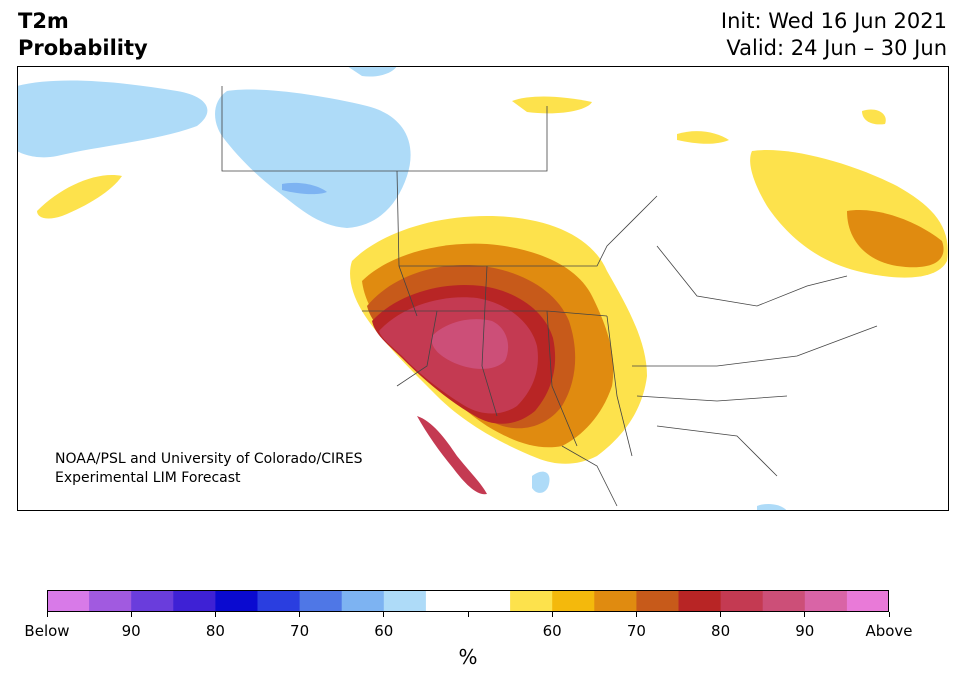  Describe the element at coordinates (772, 507) in the screenshot. I see `region-below-60-gulf` at that location.